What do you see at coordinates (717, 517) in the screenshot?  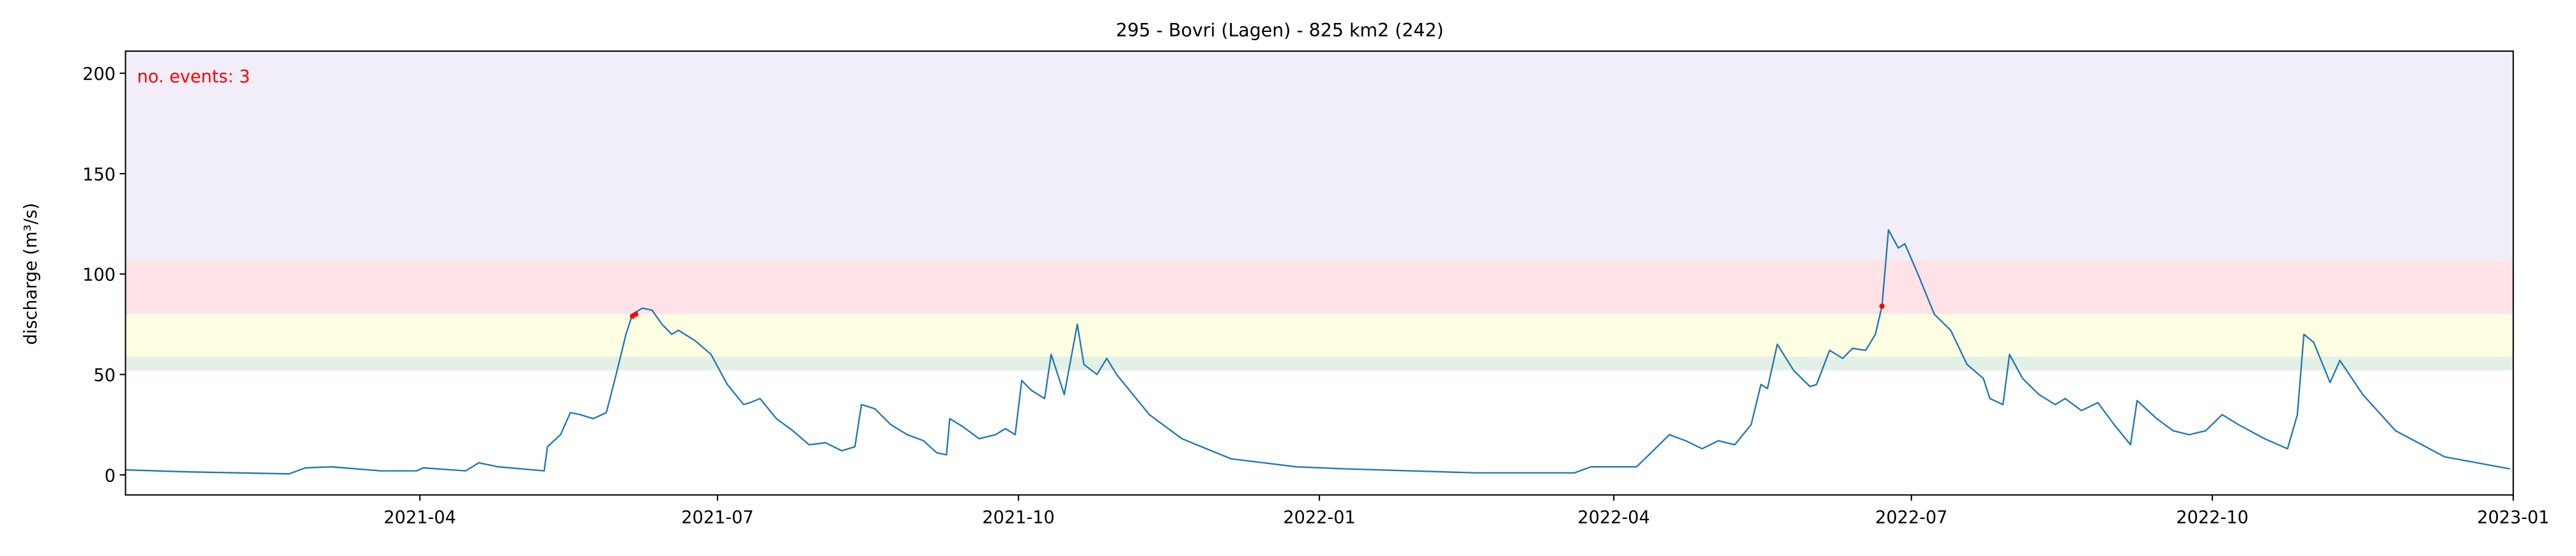 I see `x-tick-label: 2021-07` at bounding box center [717, 517].